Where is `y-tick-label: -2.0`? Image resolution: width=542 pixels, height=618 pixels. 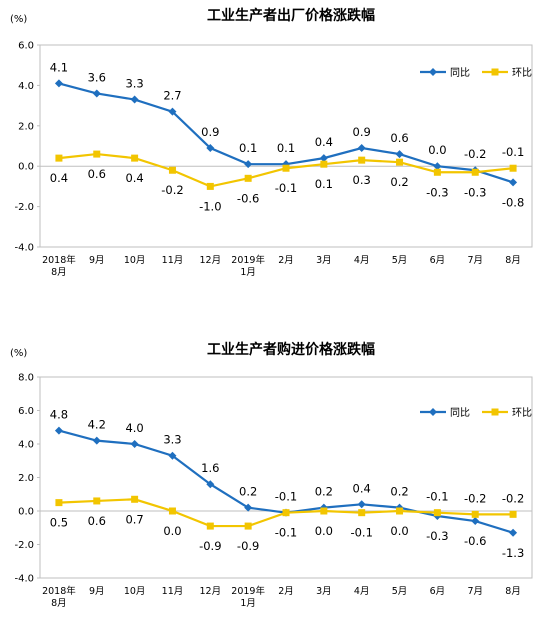 y-tick-label: -2.0 is located at coordinates (24, 207).